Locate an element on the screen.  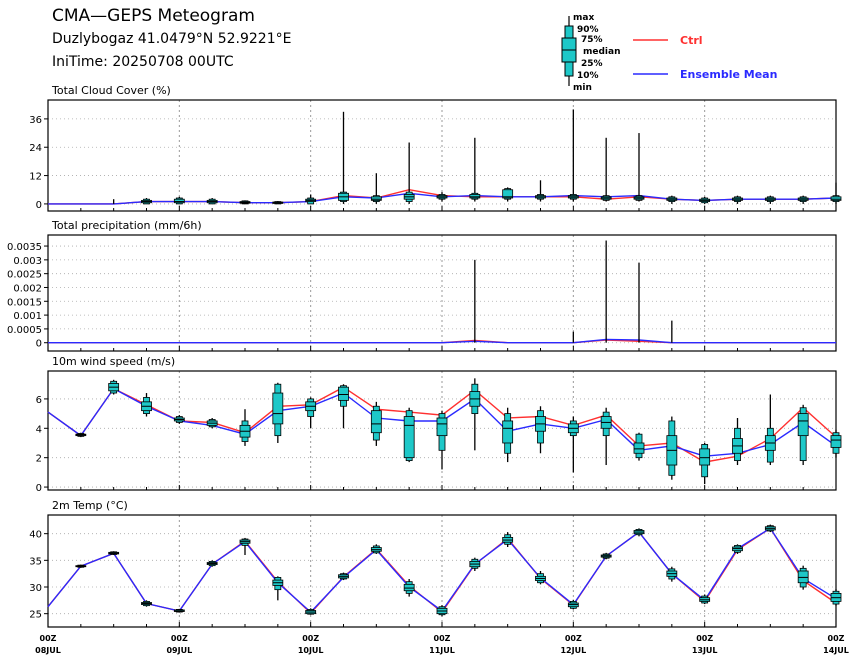
time-label-date: 10JUL is located at coordinates (311, 650).